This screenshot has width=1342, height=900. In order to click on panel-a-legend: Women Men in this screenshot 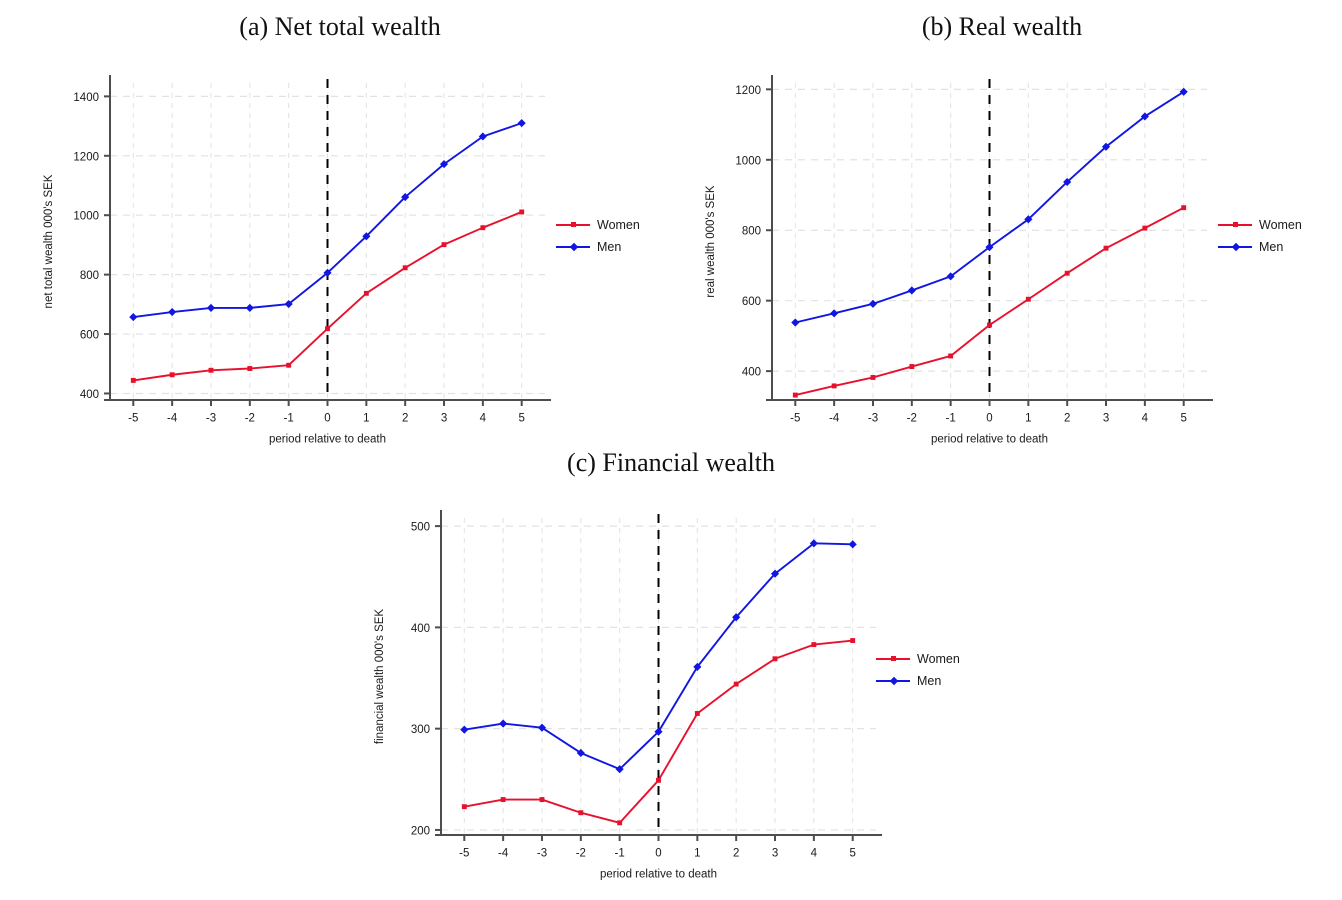, I will do `click(598, 236)`.